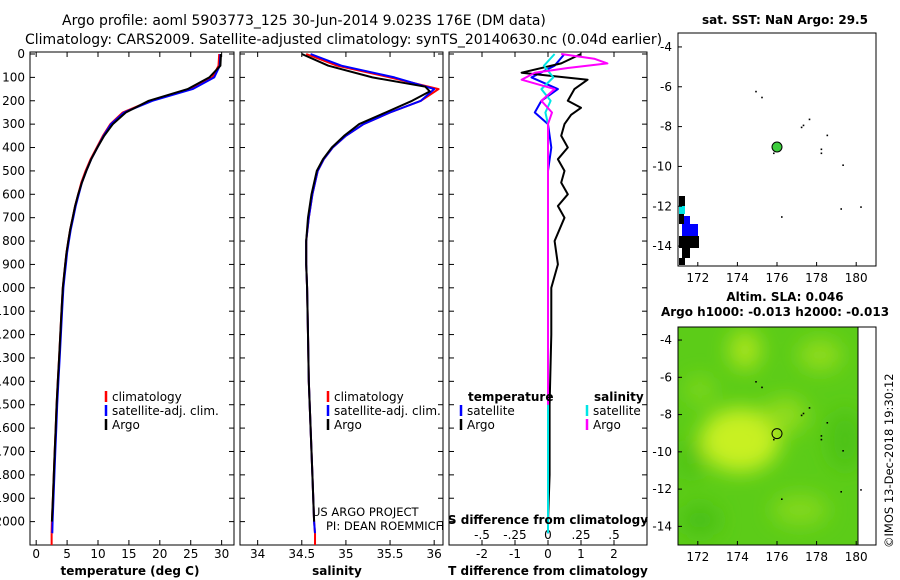  What do you see at coordinates (12, 405) in the screenshot?
I see `y-tick-label: 1500` at bounding box center [12, 405].